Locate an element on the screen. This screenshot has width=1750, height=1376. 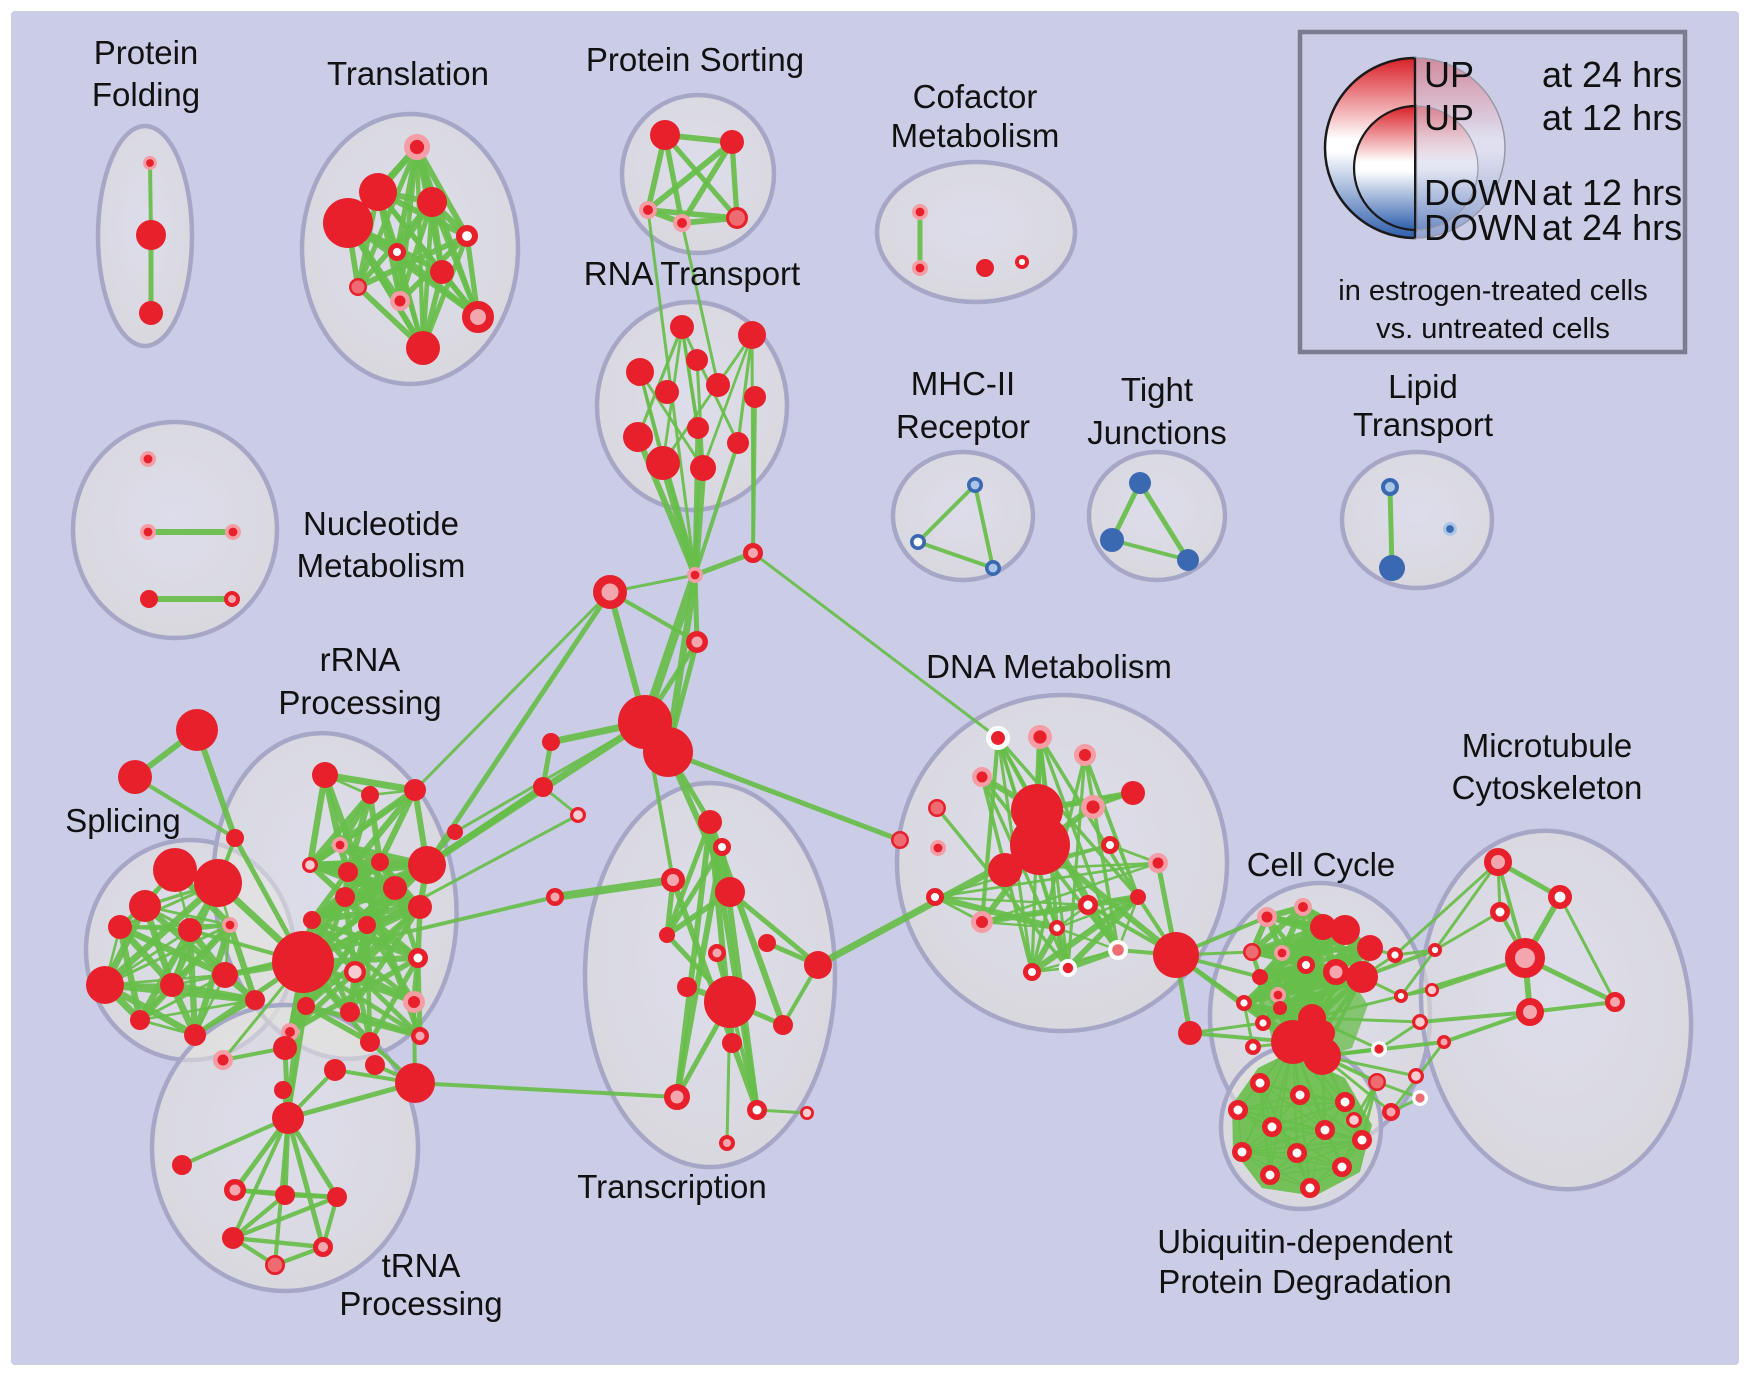
cluster-ellipse-cofactor is located at coordinates (976, 232).